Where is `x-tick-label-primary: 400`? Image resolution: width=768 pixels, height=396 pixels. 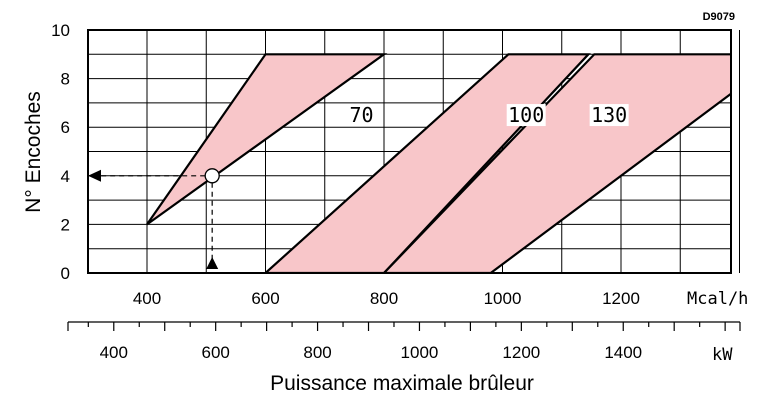
x-tick-label-primary: 400 is located at coordinates (147, 298).